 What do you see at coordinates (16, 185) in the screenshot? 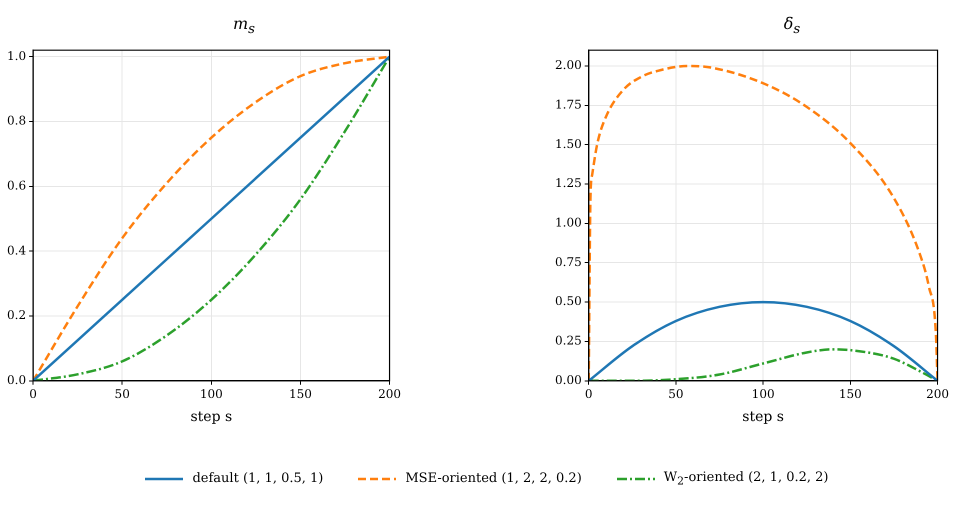
I see `y-tick-label: 0.6` at bounding box center [16, 185].